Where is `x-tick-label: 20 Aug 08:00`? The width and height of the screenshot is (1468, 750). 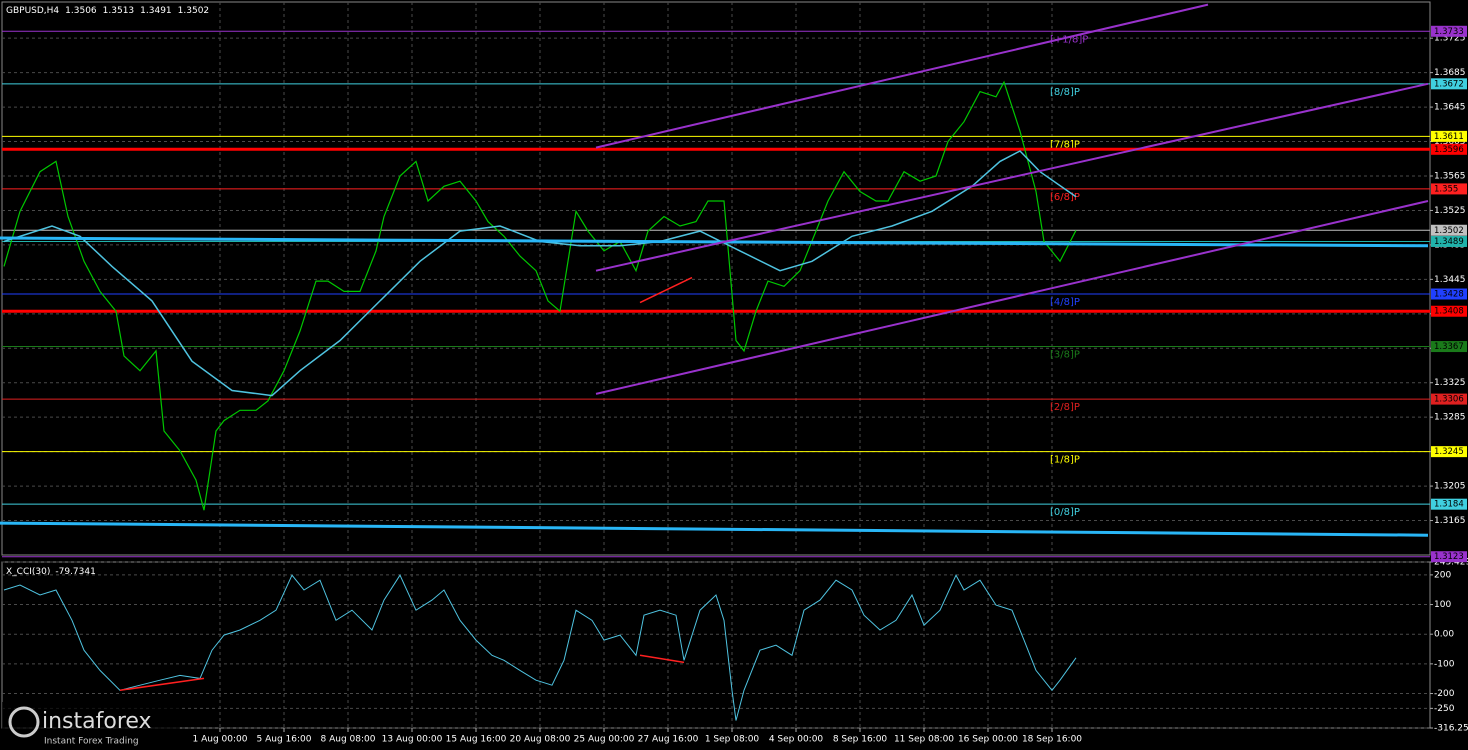 x-tick-label: 20 Aug 08:00 is located at coordinates (540, 740).